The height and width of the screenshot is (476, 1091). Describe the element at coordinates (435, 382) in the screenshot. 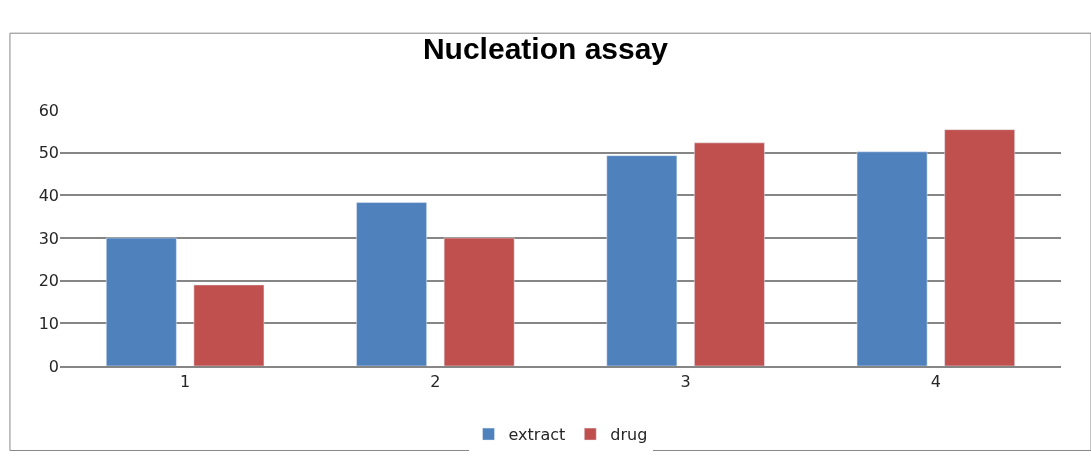

I see `x-tick-label: 2` at that location.